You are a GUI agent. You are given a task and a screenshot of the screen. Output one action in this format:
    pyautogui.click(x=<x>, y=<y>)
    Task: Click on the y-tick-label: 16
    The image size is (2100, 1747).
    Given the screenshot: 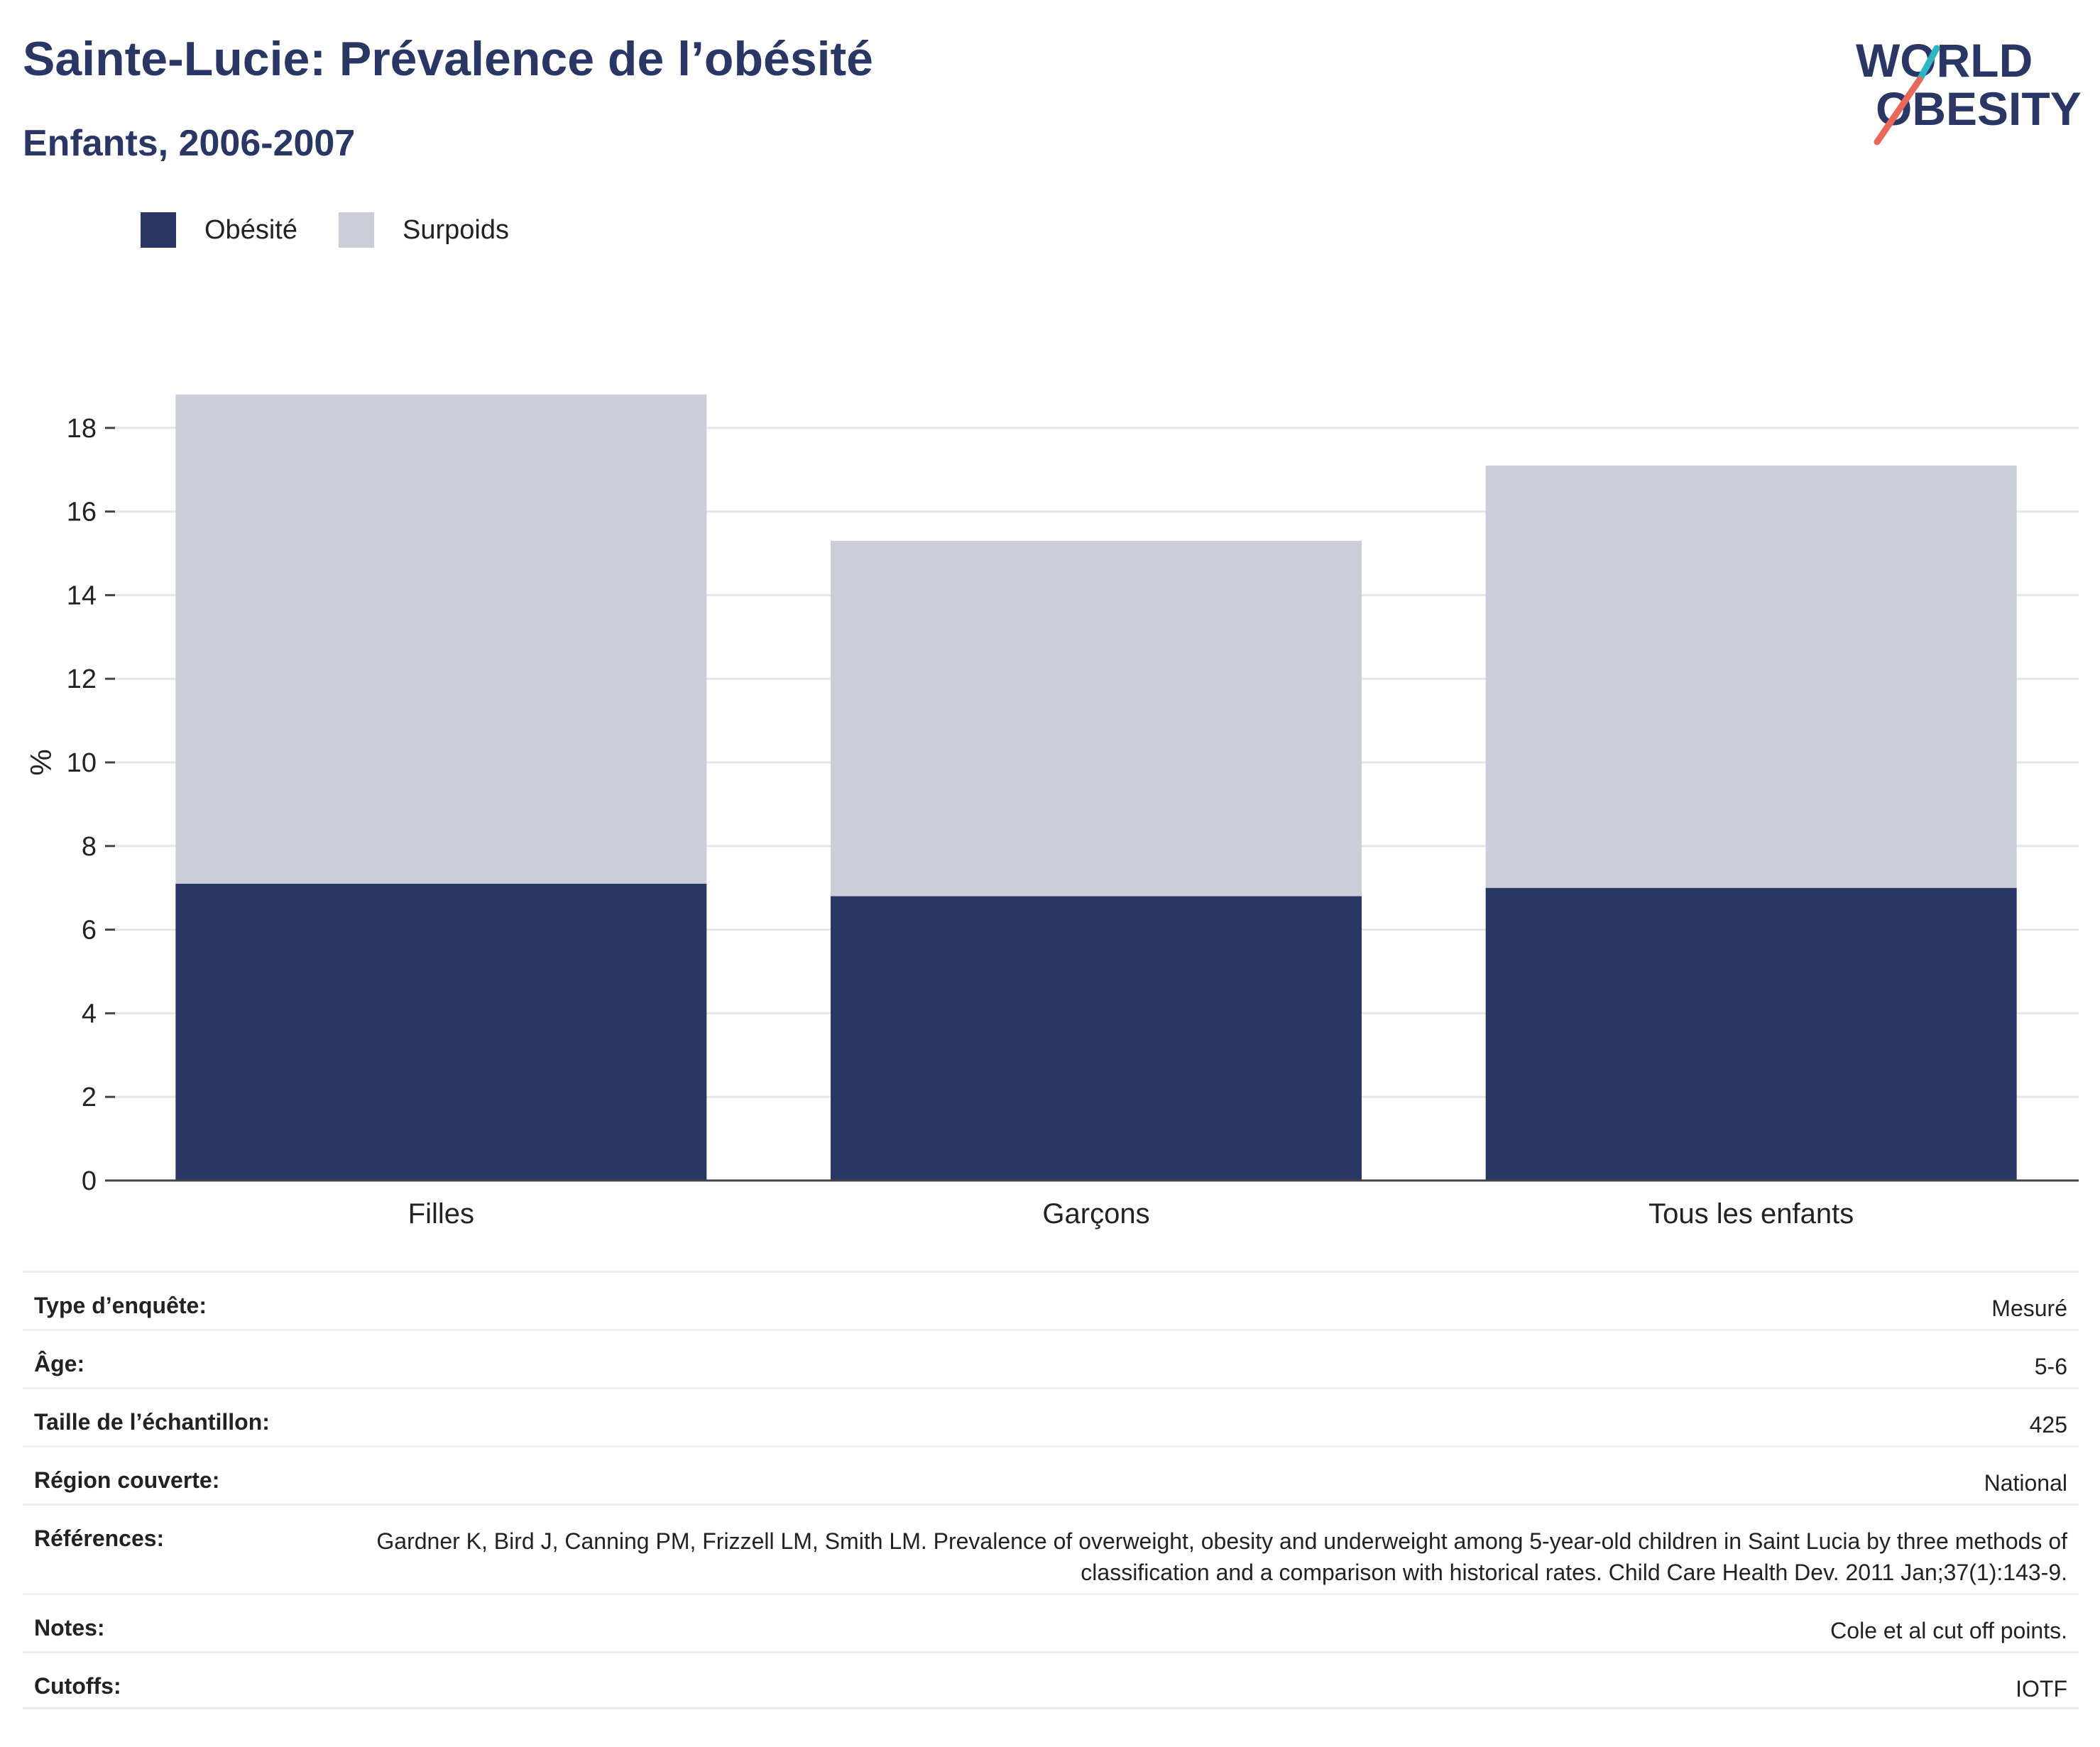 What is the action you would take?
    pyautogui.click(x=82, y=512)
    